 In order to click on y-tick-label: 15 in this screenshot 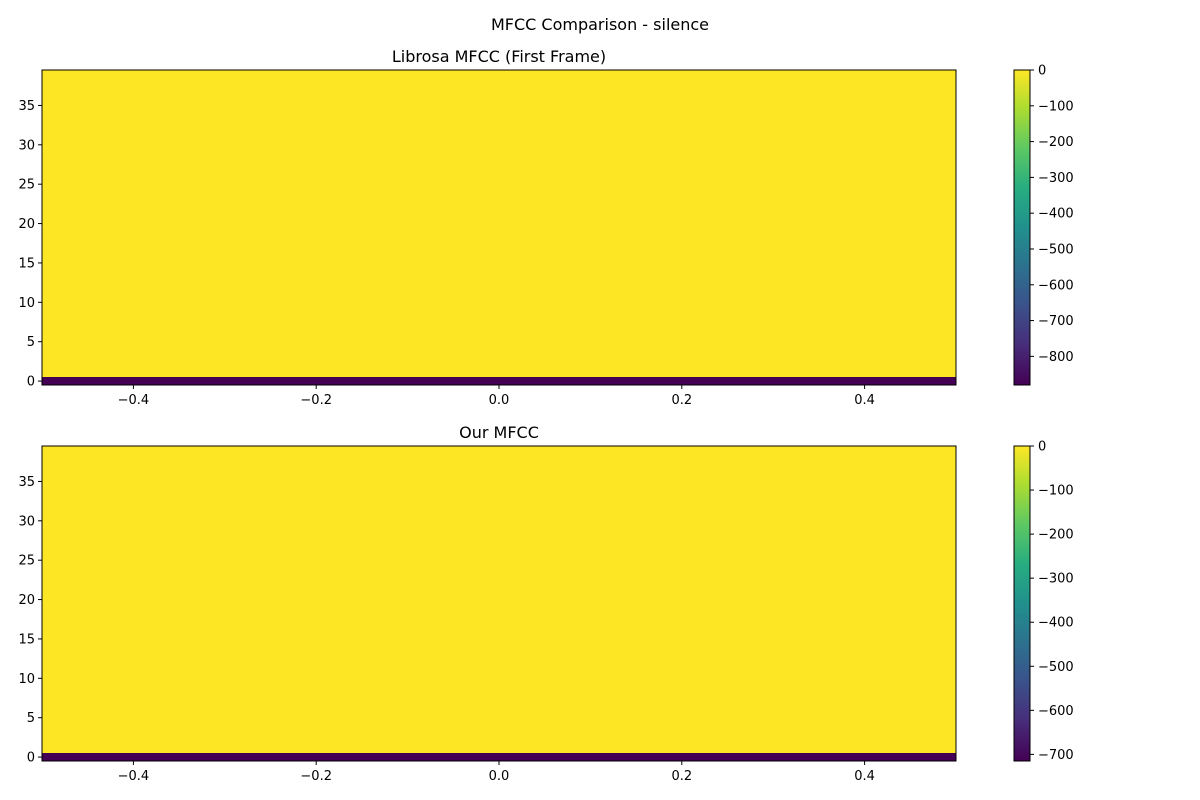, I will do `click(26, 263)`.